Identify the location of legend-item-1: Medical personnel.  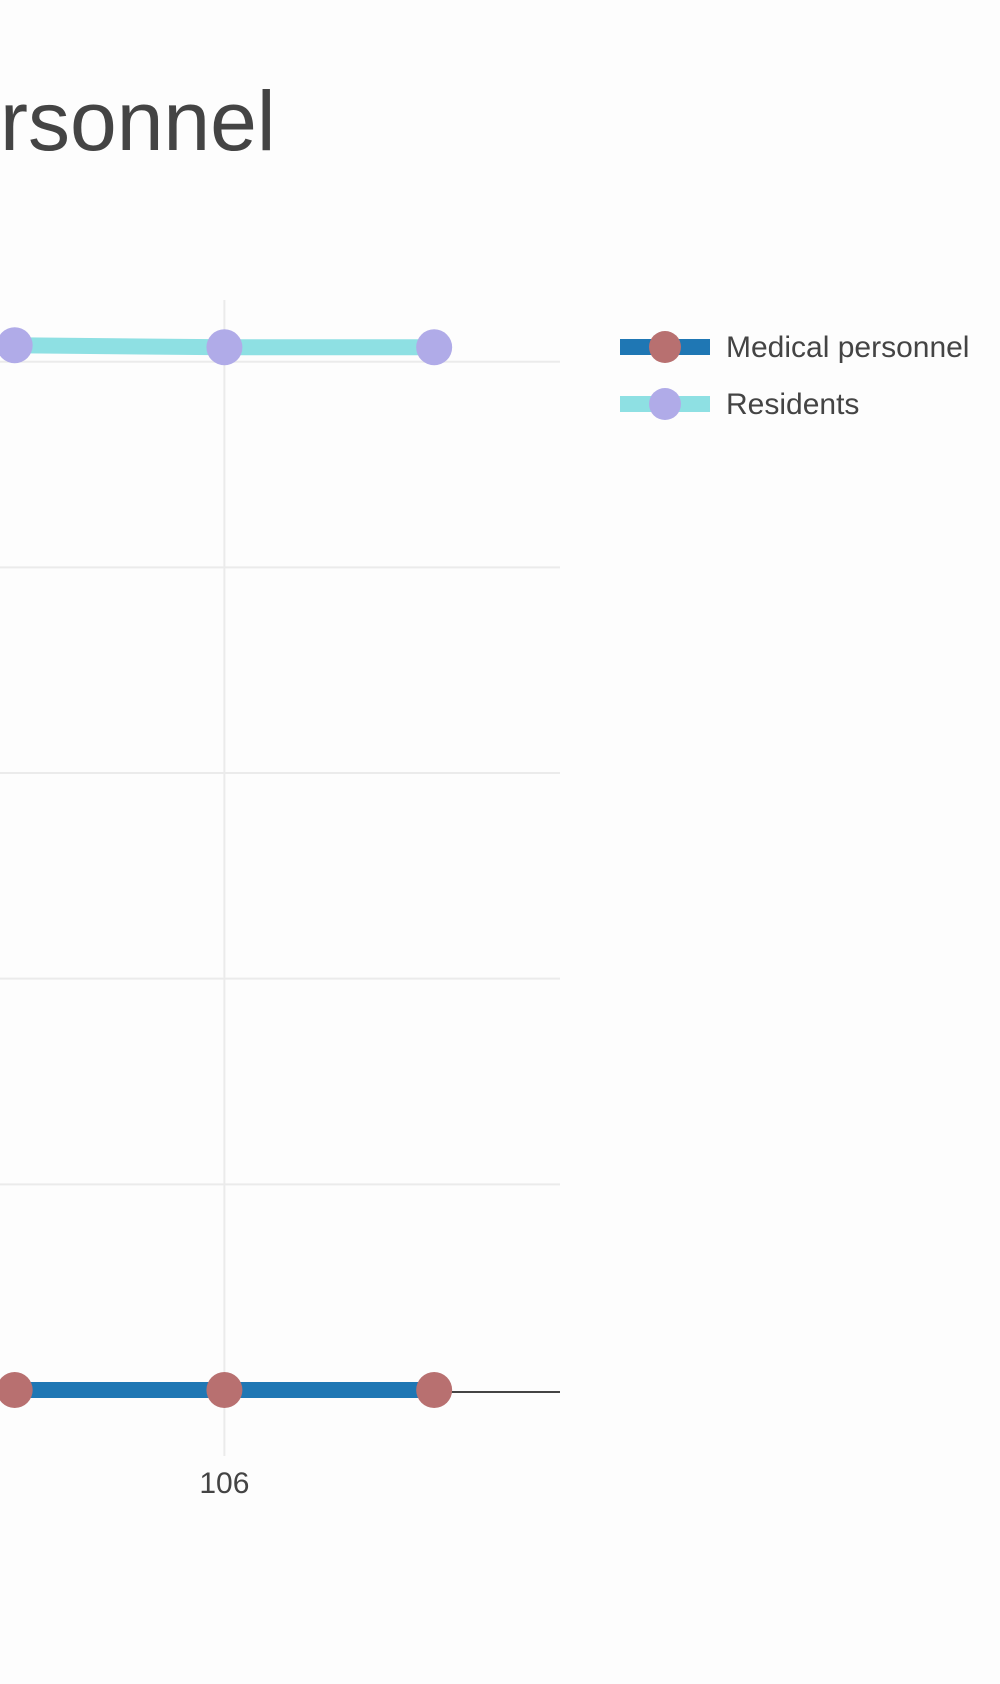
(794, 347).